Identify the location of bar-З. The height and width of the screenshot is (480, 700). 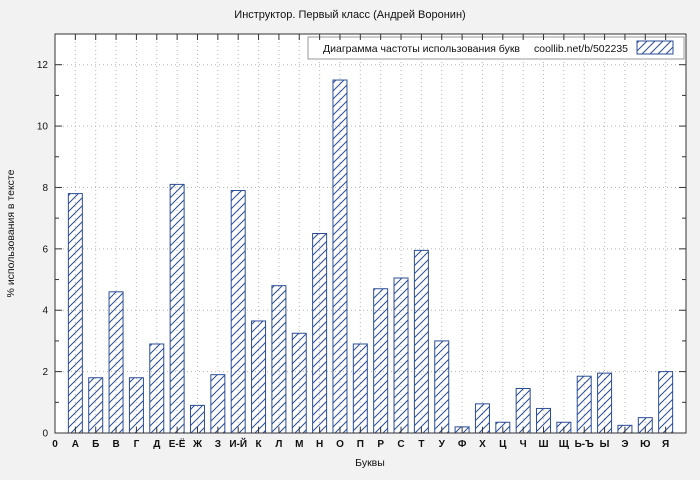
(218, 404).